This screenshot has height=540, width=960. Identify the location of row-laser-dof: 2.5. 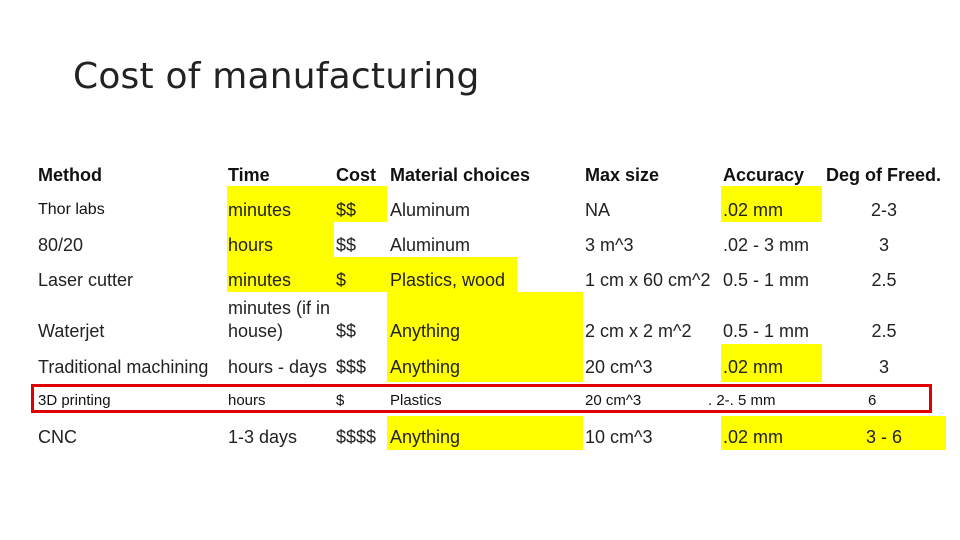
(884, 279).